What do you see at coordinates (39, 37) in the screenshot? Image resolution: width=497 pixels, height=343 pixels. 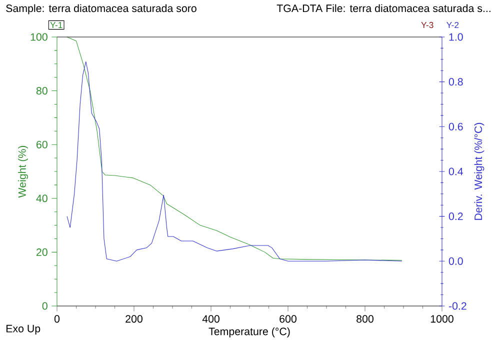 I see `y-tick-label: 100` at bounding box center [39, 37].